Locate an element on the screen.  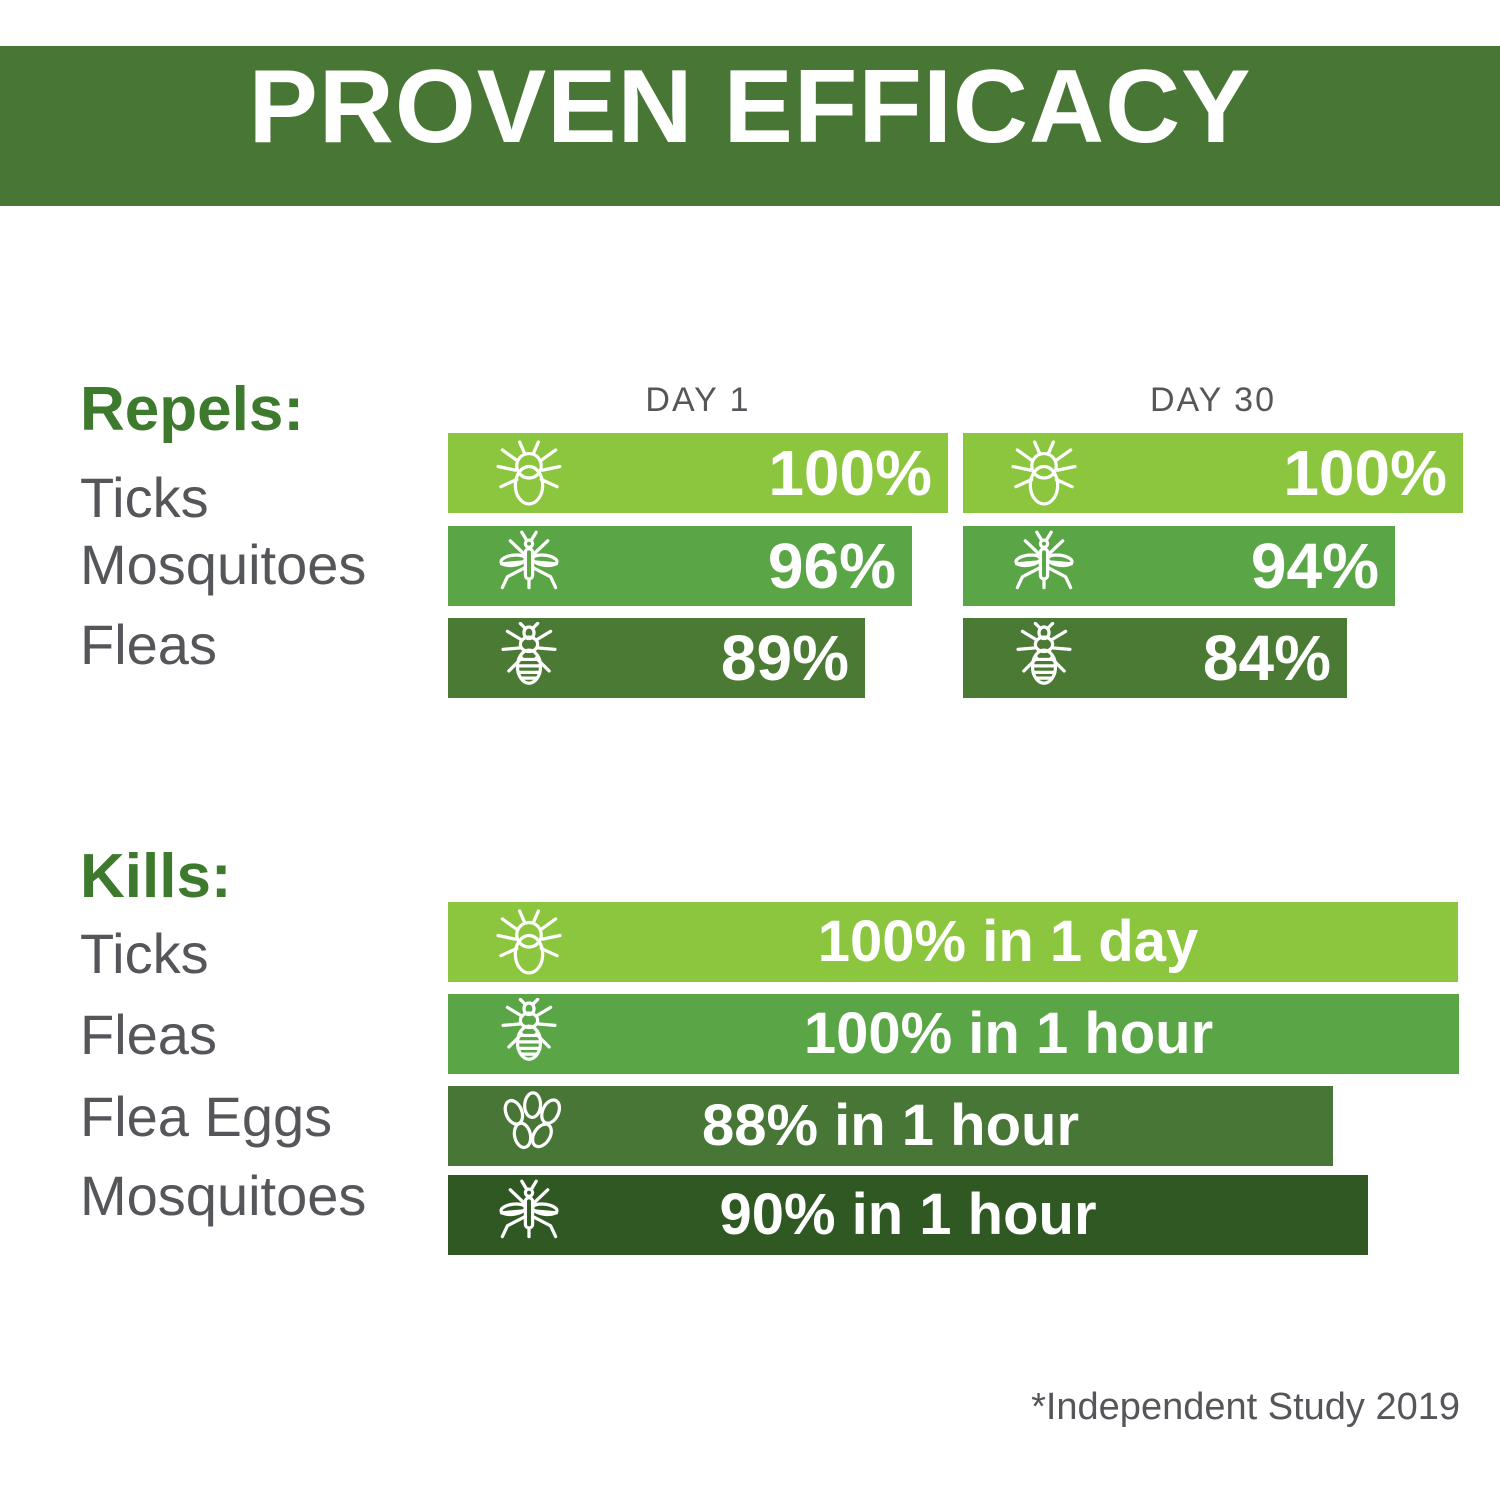
kills-ticks-value: 100% in 1 day is located at coordinates (1008, 941).